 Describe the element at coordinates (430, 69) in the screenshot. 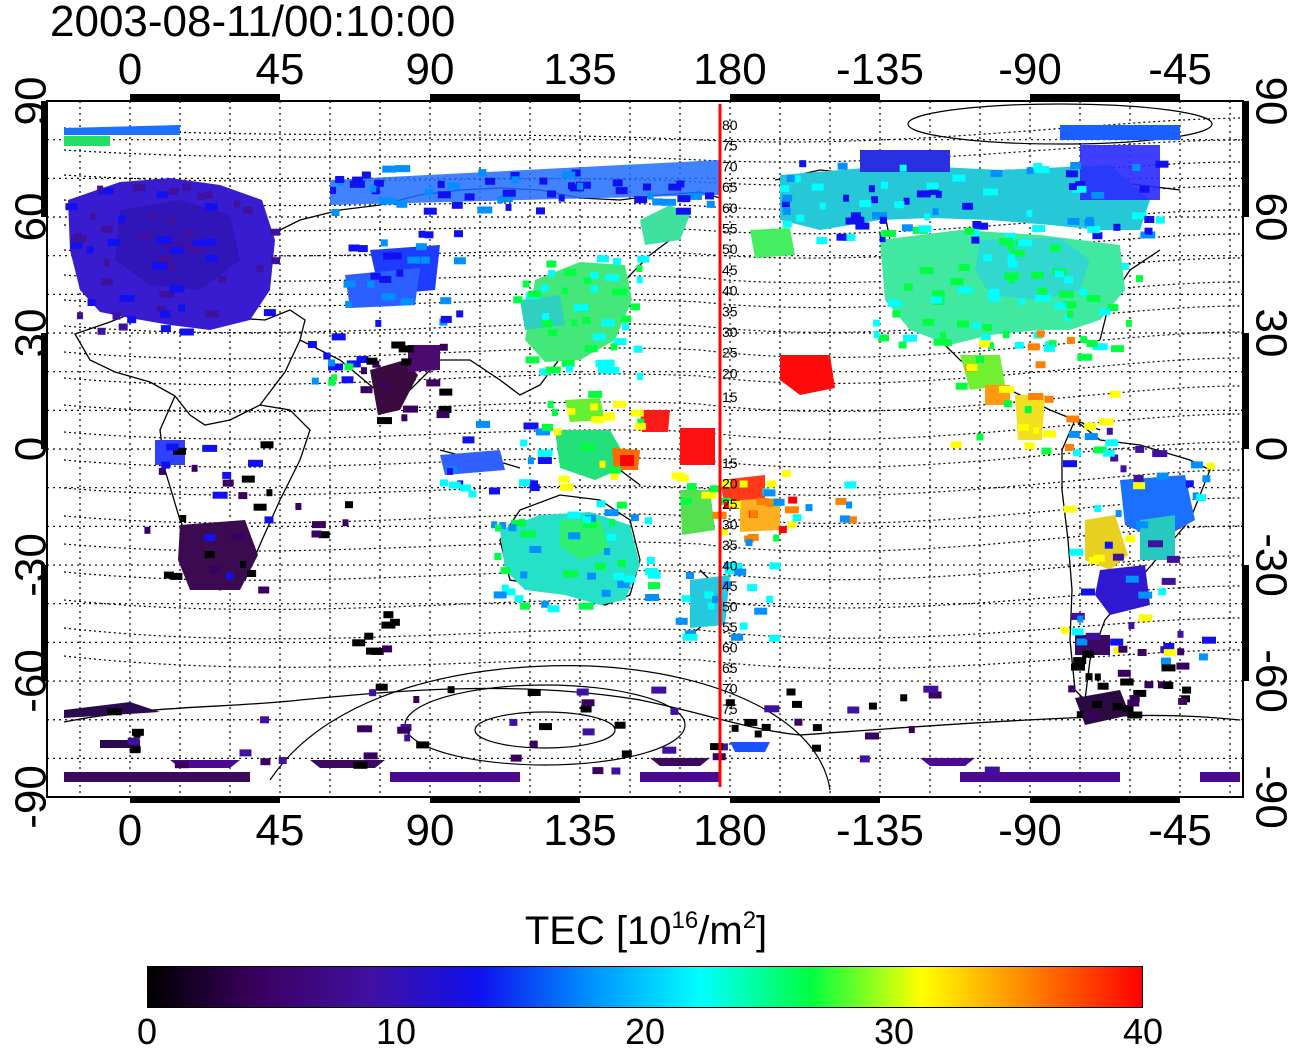

I see `lon-tick-top: 90` at that location.